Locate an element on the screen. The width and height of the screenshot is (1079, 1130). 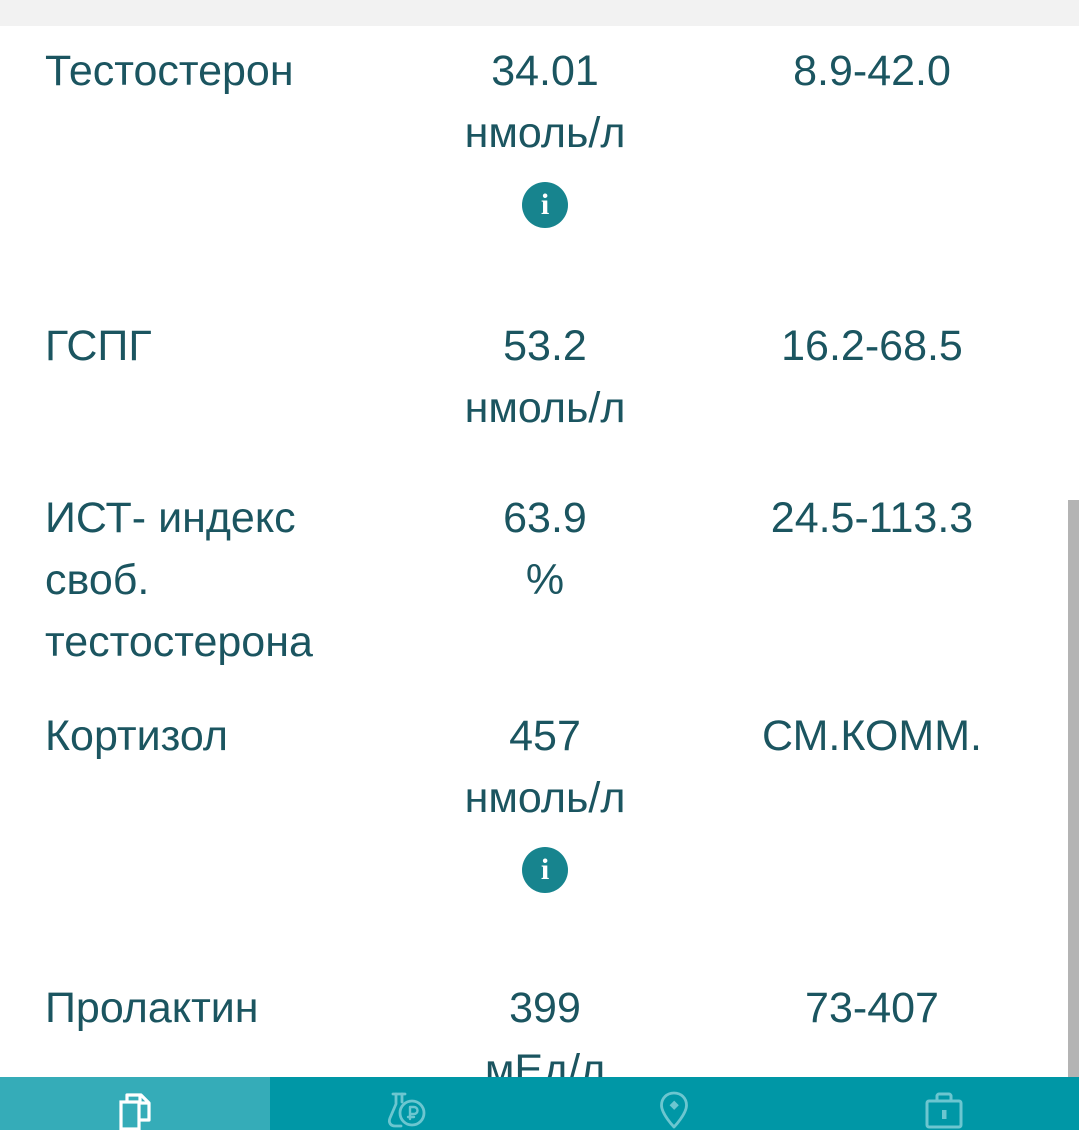
reference-range: 8.9-42.0 is located at coordinates (872, 71).